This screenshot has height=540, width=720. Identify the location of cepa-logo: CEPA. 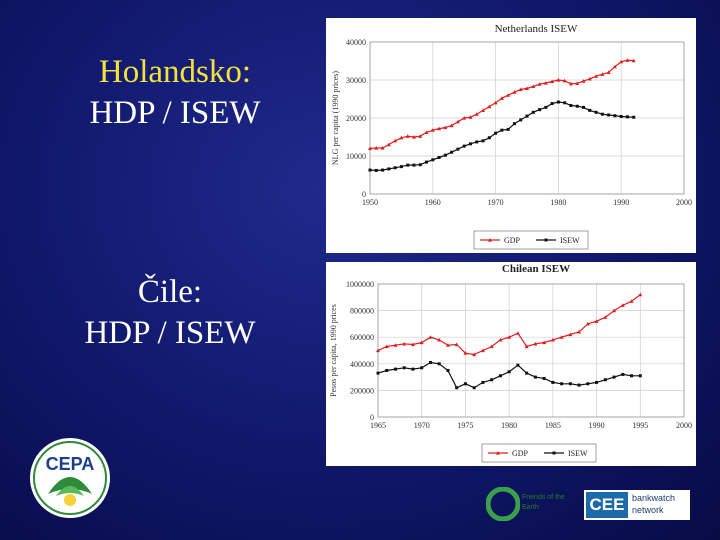
(70, 478).